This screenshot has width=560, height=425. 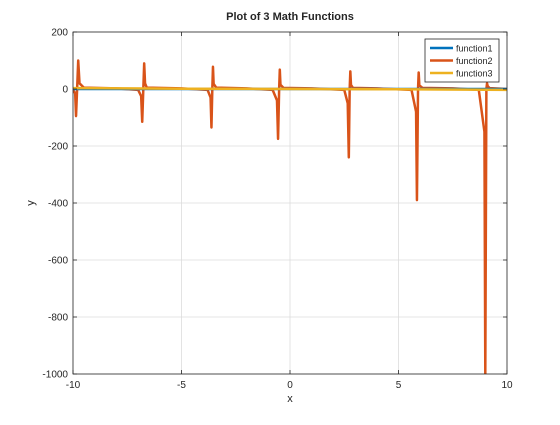 What do you see at coordinates (474, 49) in the screenshot?
I see `legend-label: function1` at bounding box center [474, 49].